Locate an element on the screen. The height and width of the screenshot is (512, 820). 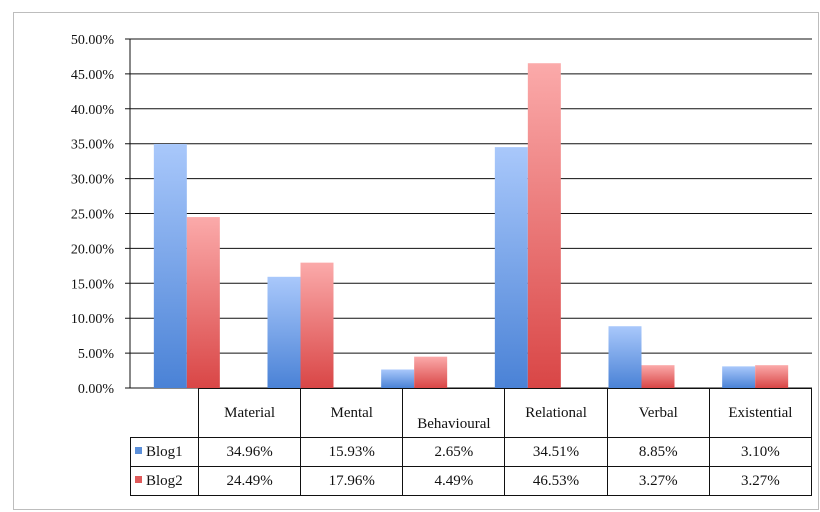
bar-blog1-existential is located at coordinates (739, 377).